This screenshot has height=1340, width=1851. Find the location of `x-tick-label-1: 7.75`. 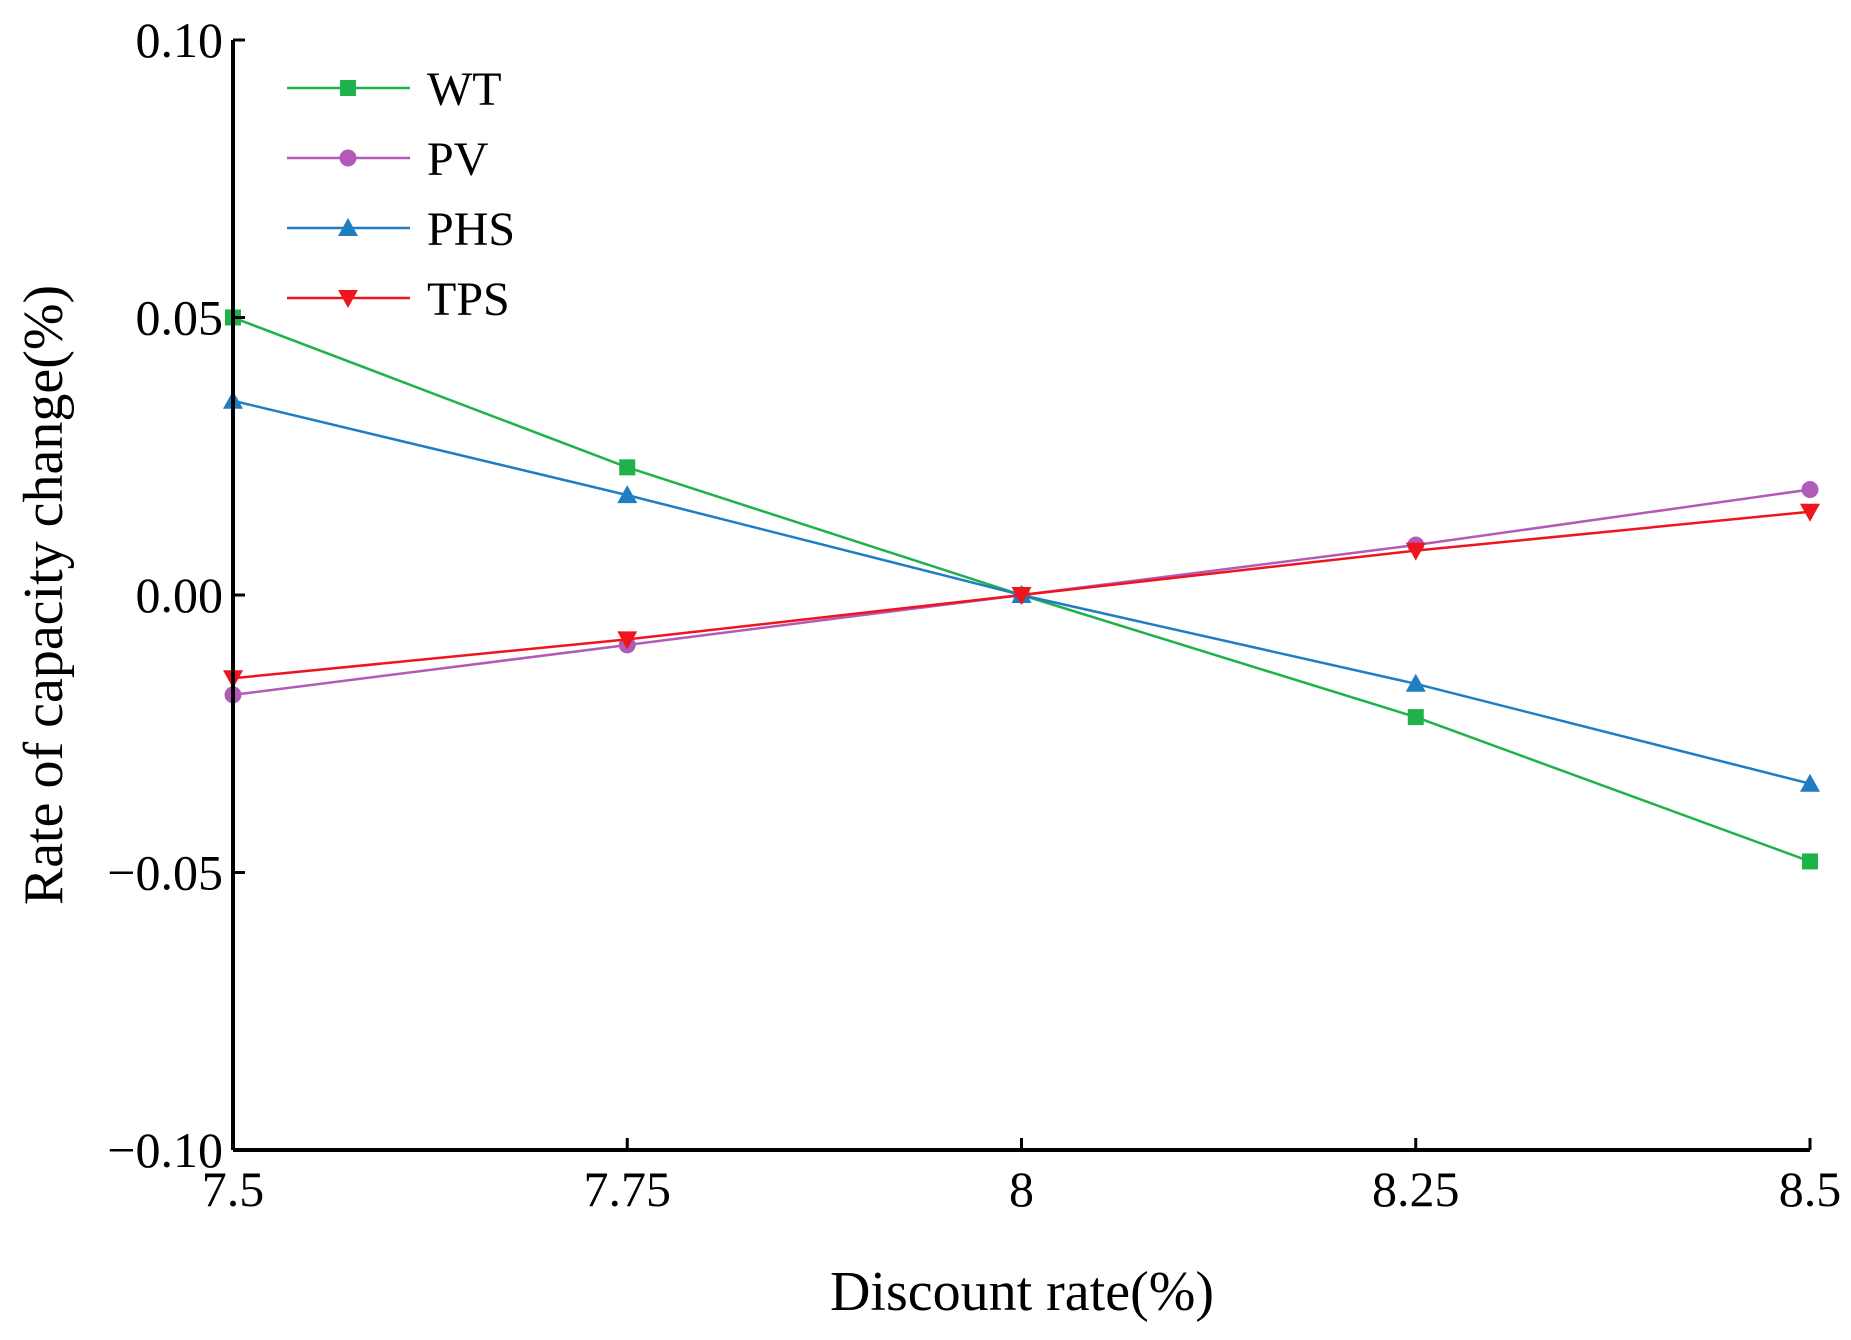

x-tick-label-1: 7.75 is located at coordinates (628, 1189).